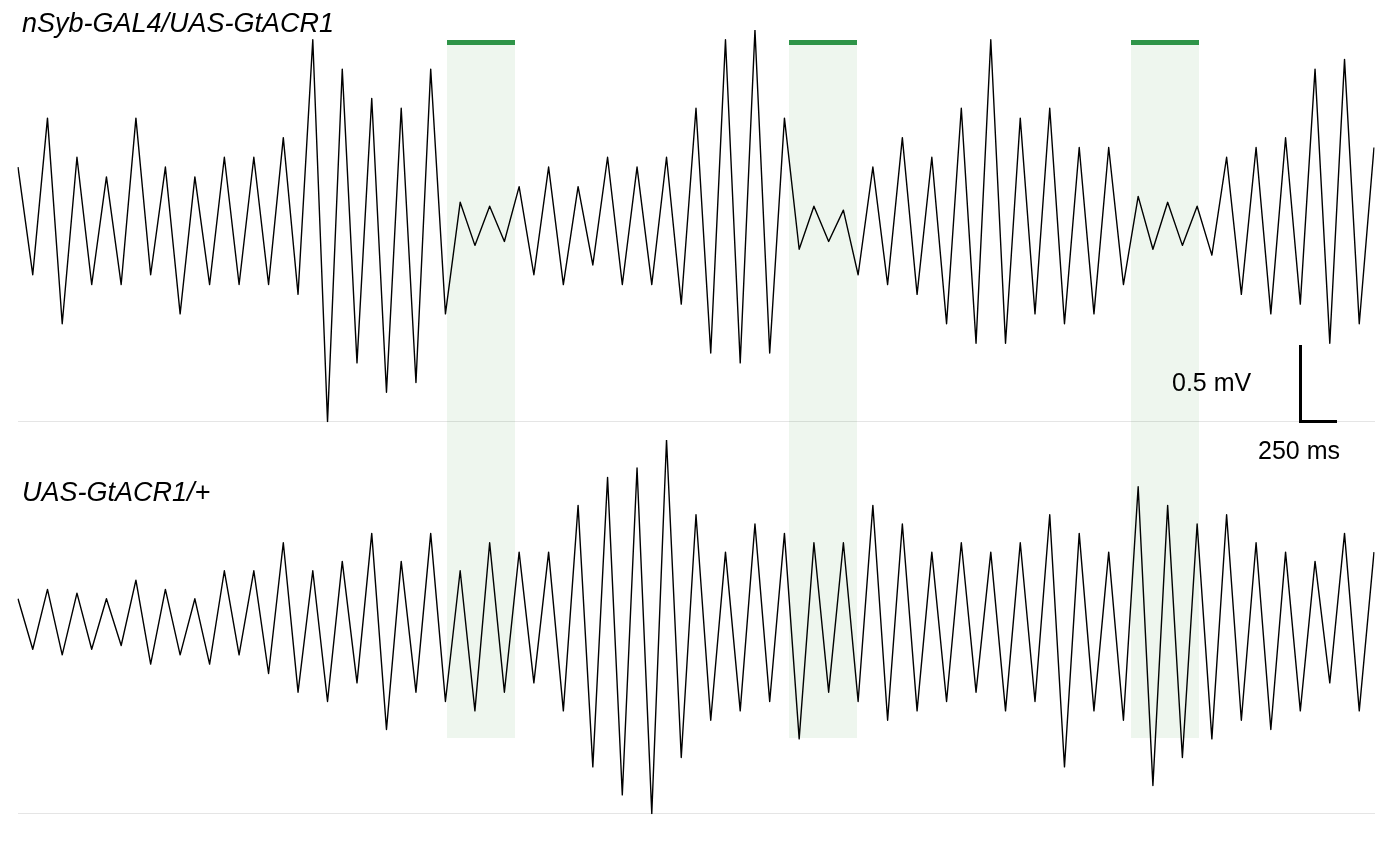 The width and height of the screenshot is (1377, 844). What do you see at coordinates (1299, 450) in the screenshot?
I see `annotation: 250 ms` at bounding box center [1299, 450].